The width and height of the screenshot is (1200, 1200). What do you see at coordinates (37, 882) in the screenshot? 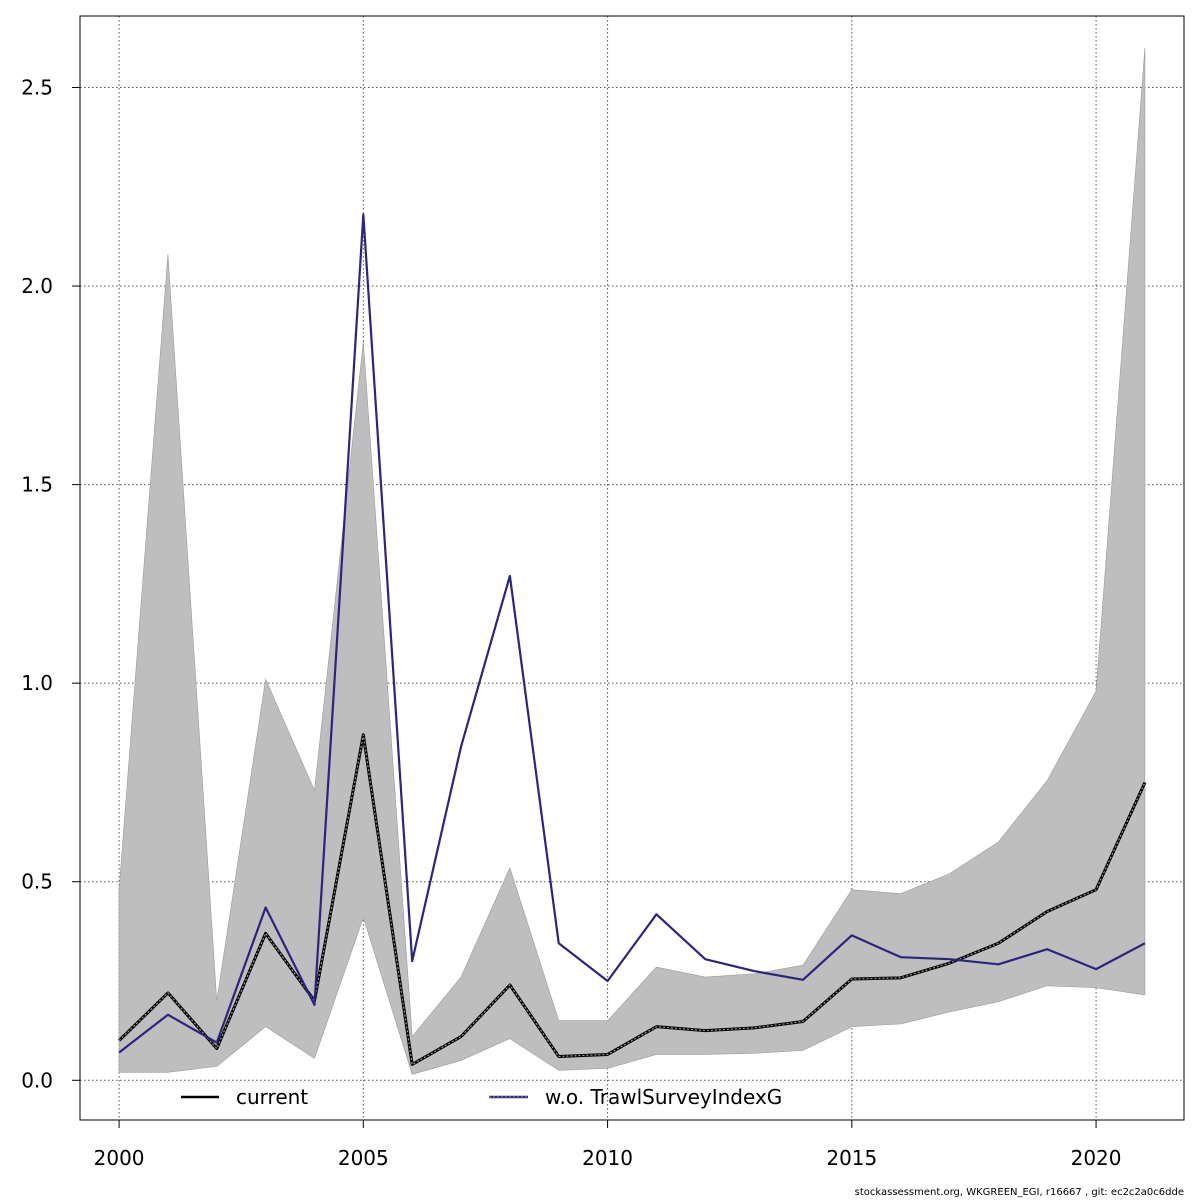
I see `y-tick-label: 0.5` at bounding box center [37, 882].